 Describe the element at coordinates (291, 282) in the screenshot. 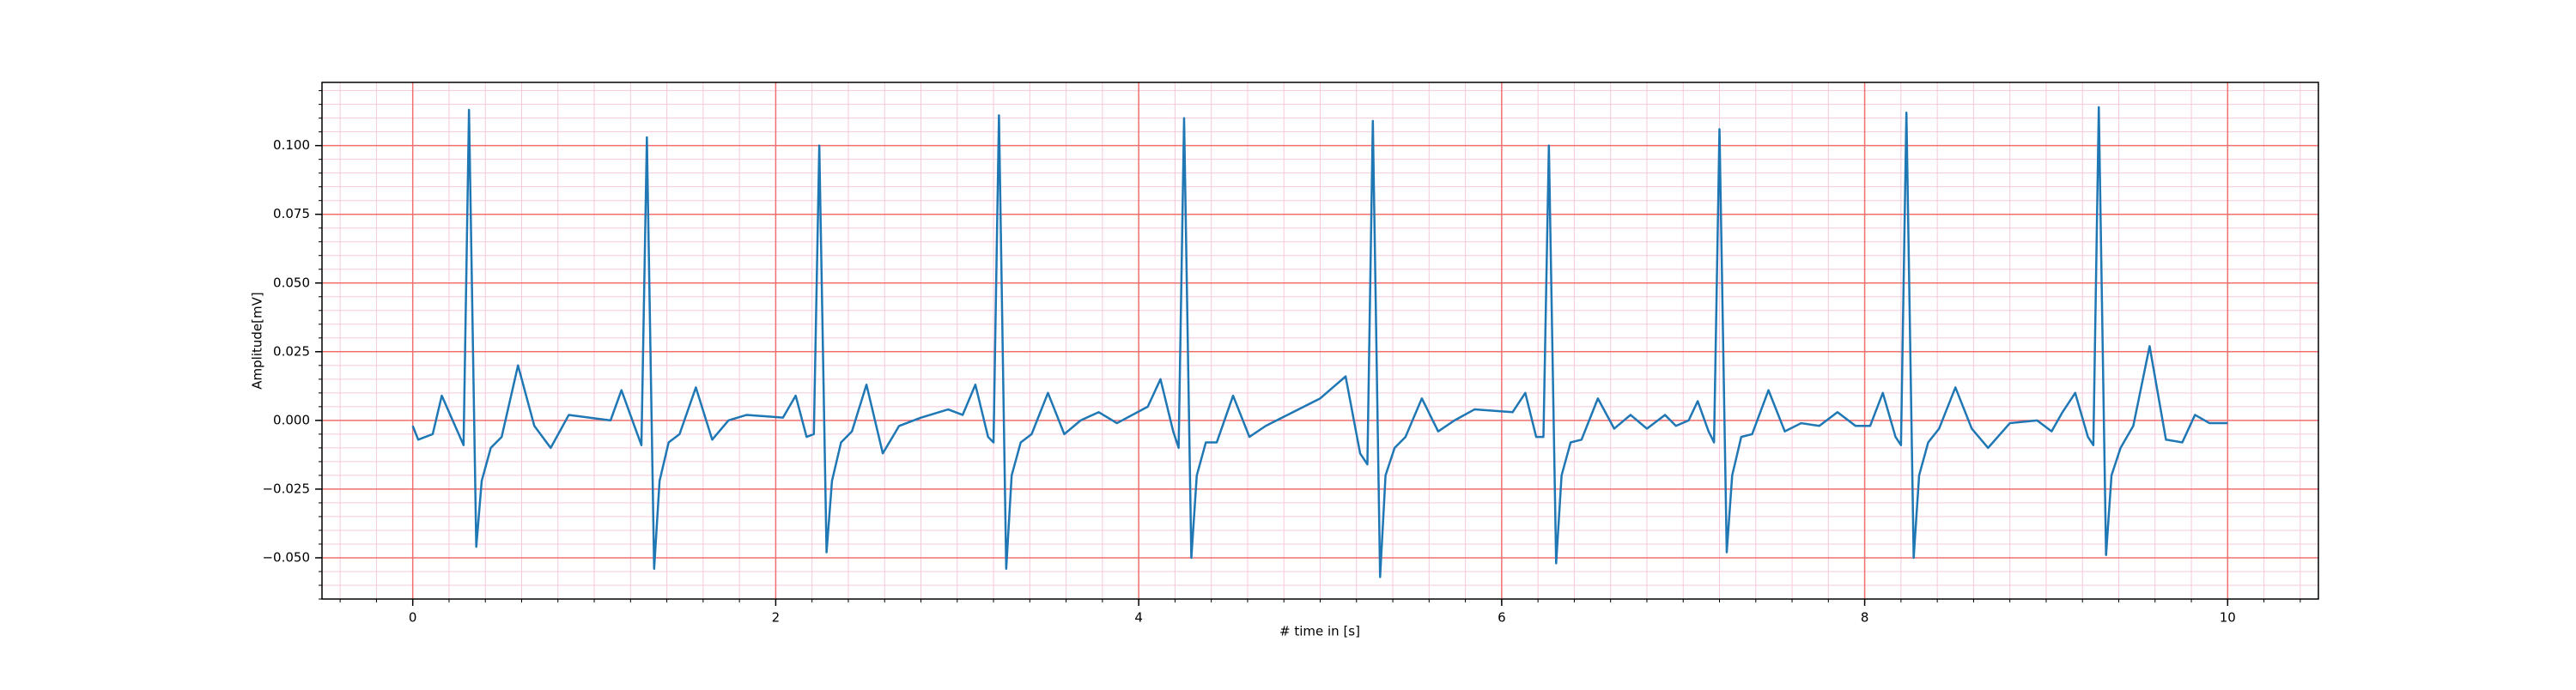

I see `y-tick-label: 0.050` at that location.